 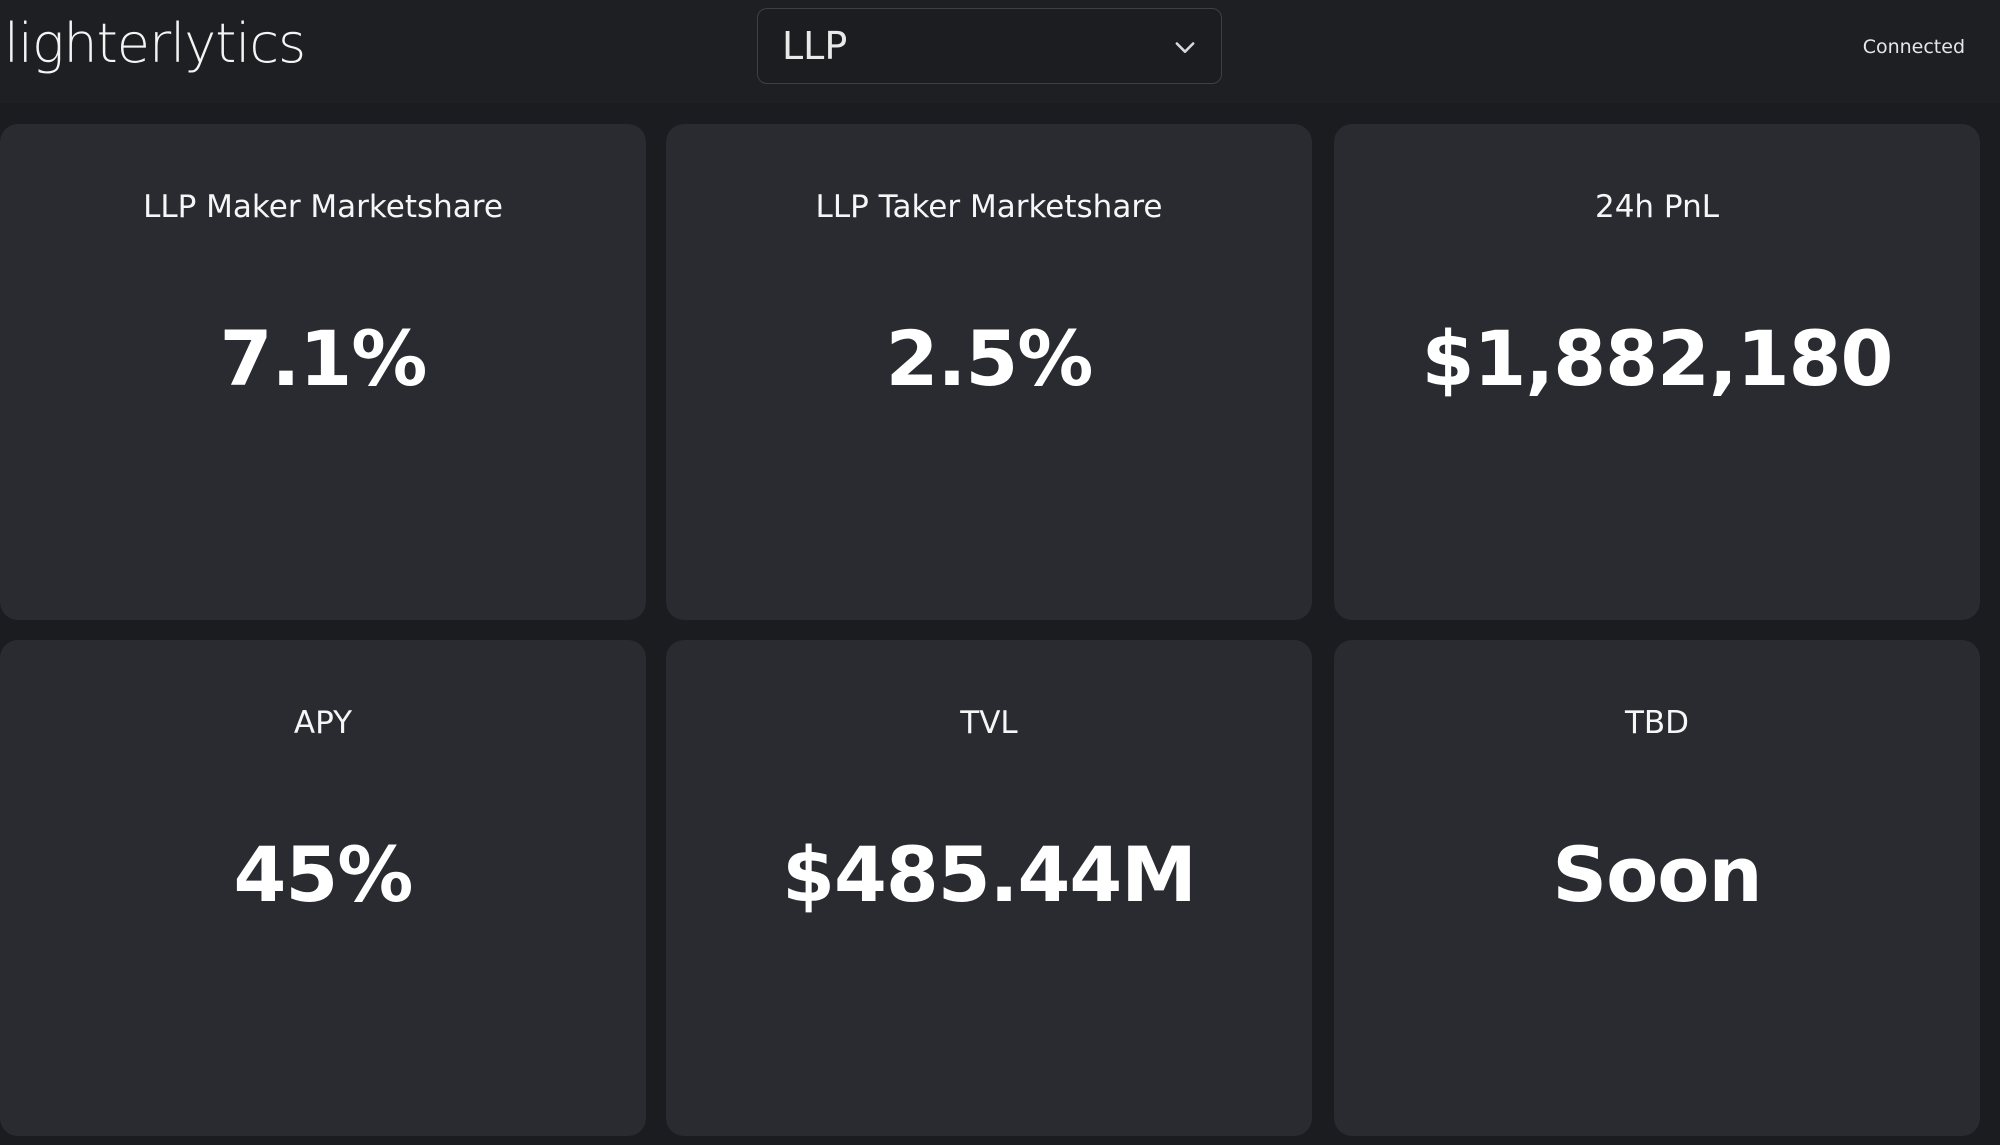 I want to click on metric-title: TBD, so click(x=1657, y=723).